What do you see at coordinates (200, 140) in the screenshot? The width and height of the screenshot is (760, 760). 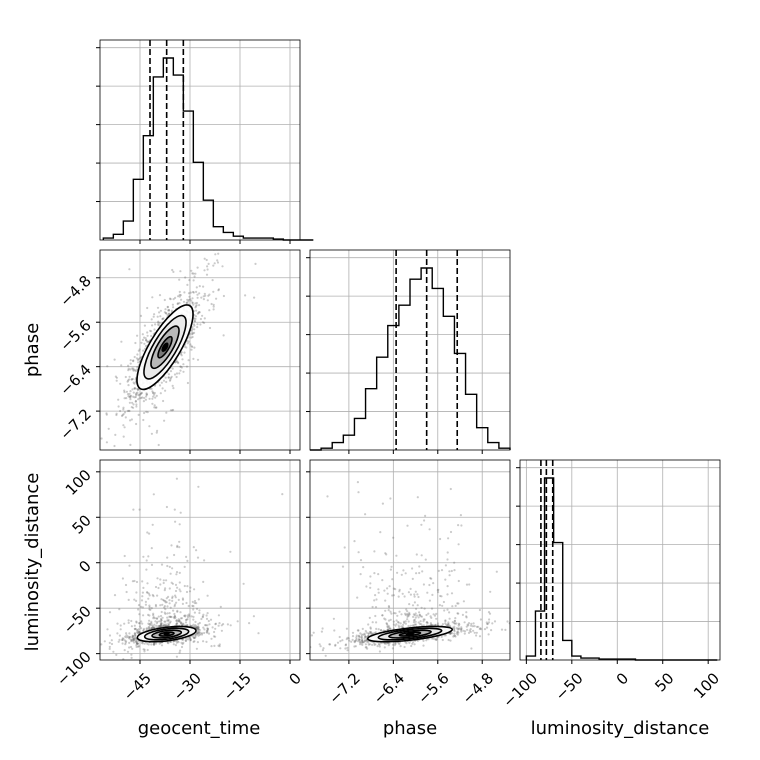 I see `hist-geocent-time-frame` at bounding box center [200, 140].